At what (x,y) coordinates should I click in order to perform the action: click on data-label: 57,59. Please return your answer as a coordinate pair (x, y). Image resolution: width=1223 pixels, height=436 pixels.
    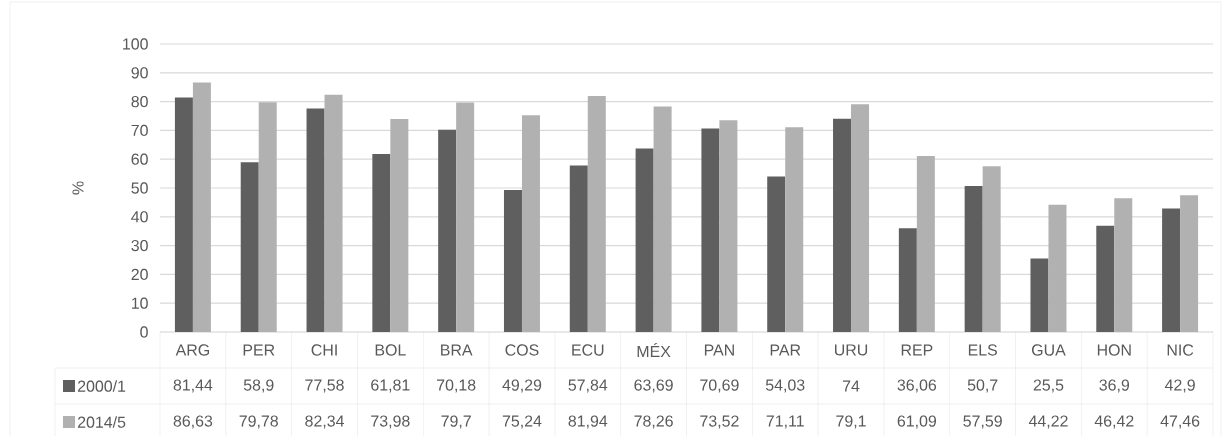
    Looking at the image, I should click on (982, 422).